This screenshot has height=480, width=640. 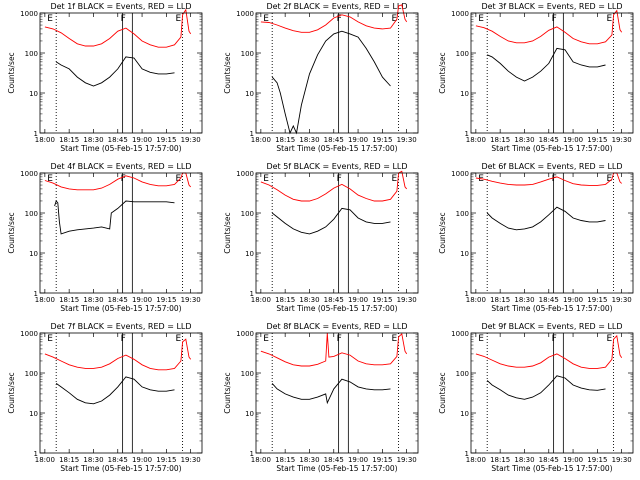 What do you see at coordinates (336, 166) in the screenshot?
I see `panel-title: Det 5f BLACK = Events, RED = LLD` at bounding box center [336, 166].